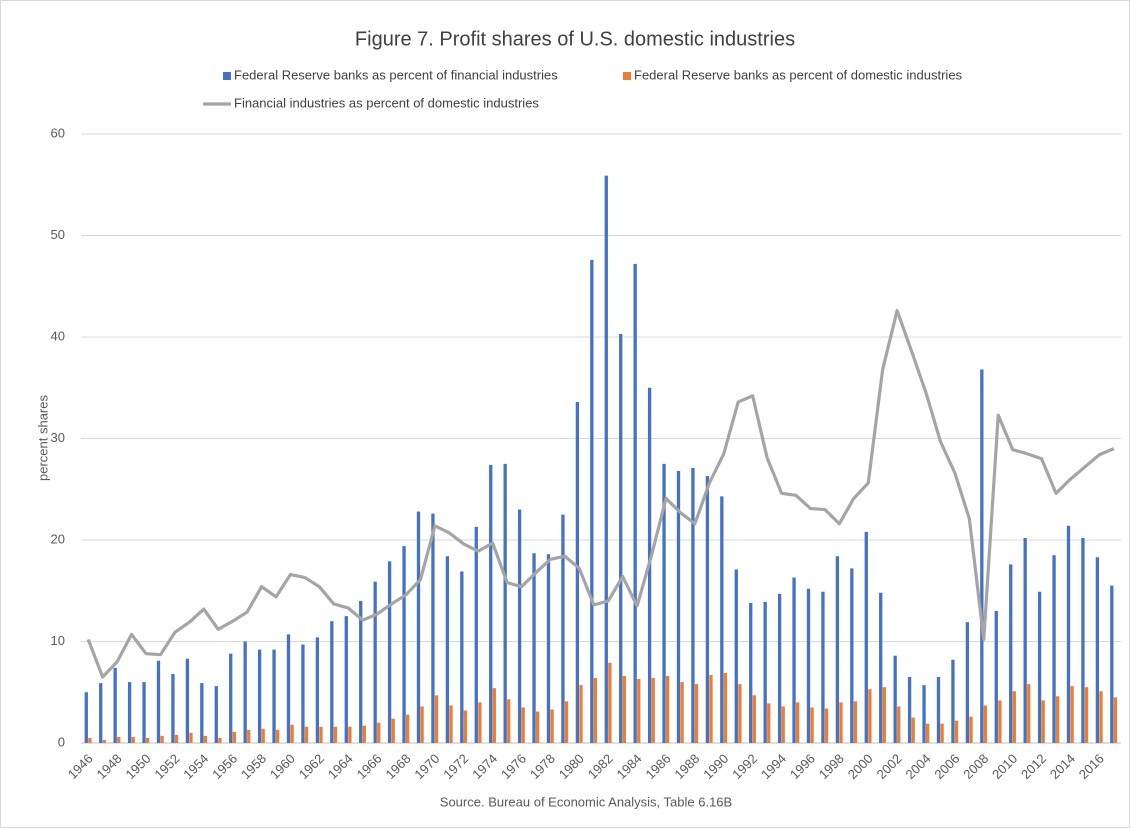  Describe the element at coordinates (61, 741) in the screenshot. I see `y-tick-label: 0` at that location.